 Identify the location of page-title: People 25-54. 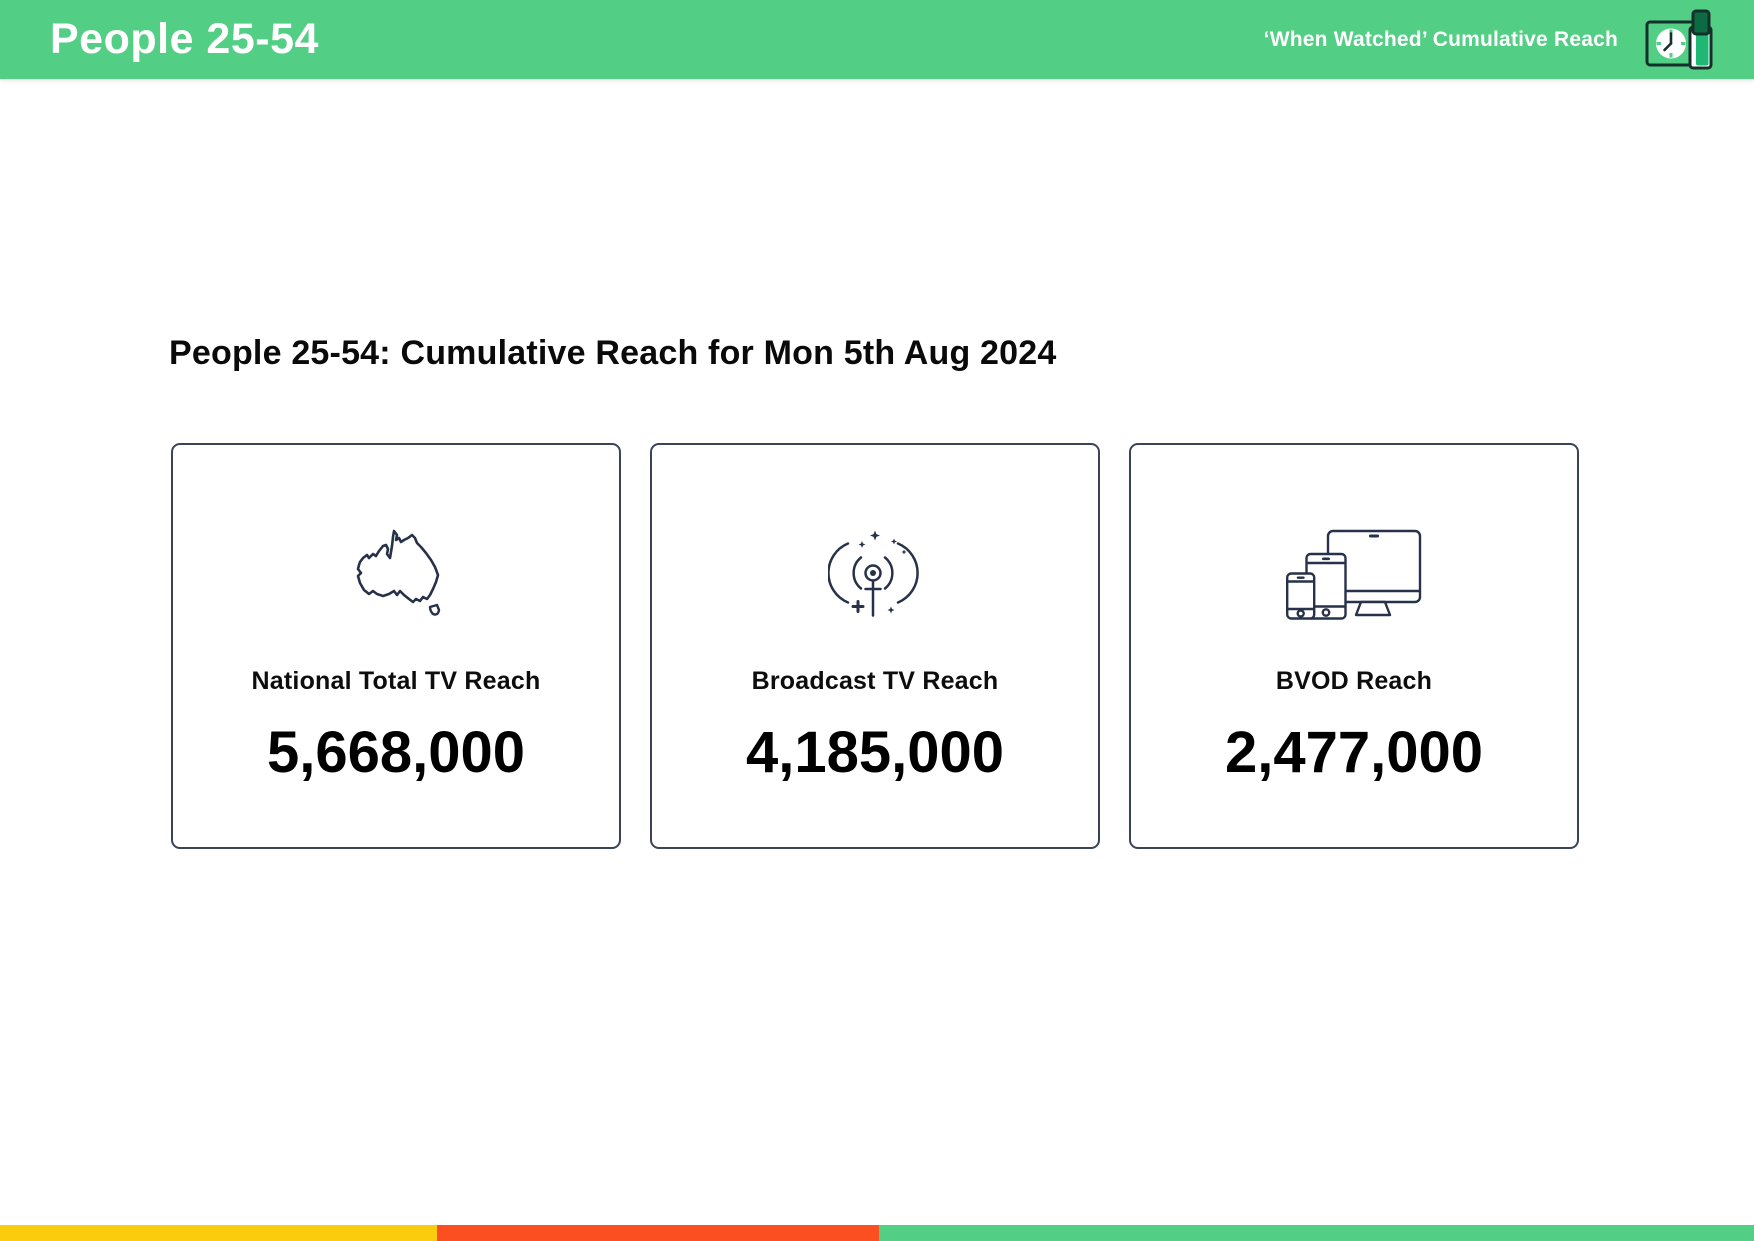
(184, 39).